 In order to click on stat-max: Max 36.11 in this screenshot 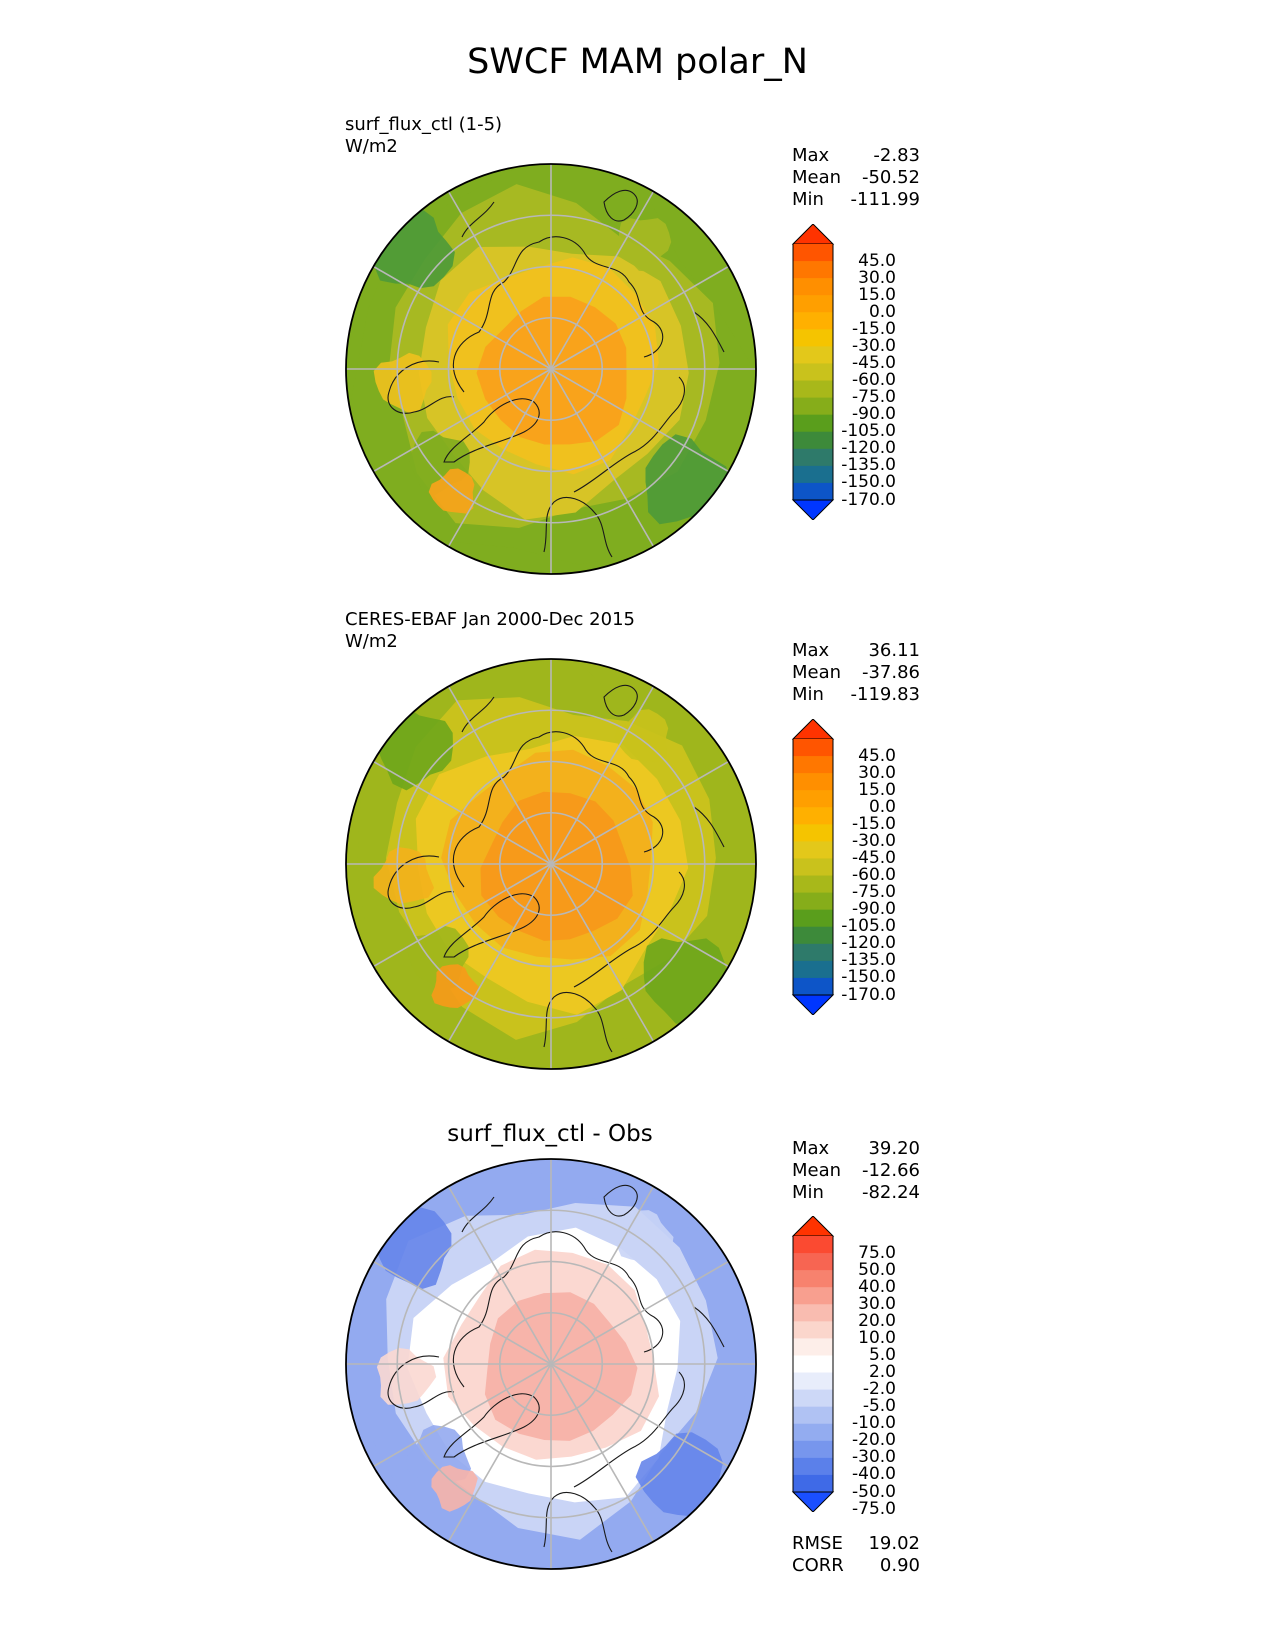, I will do `click(856, 650)`.